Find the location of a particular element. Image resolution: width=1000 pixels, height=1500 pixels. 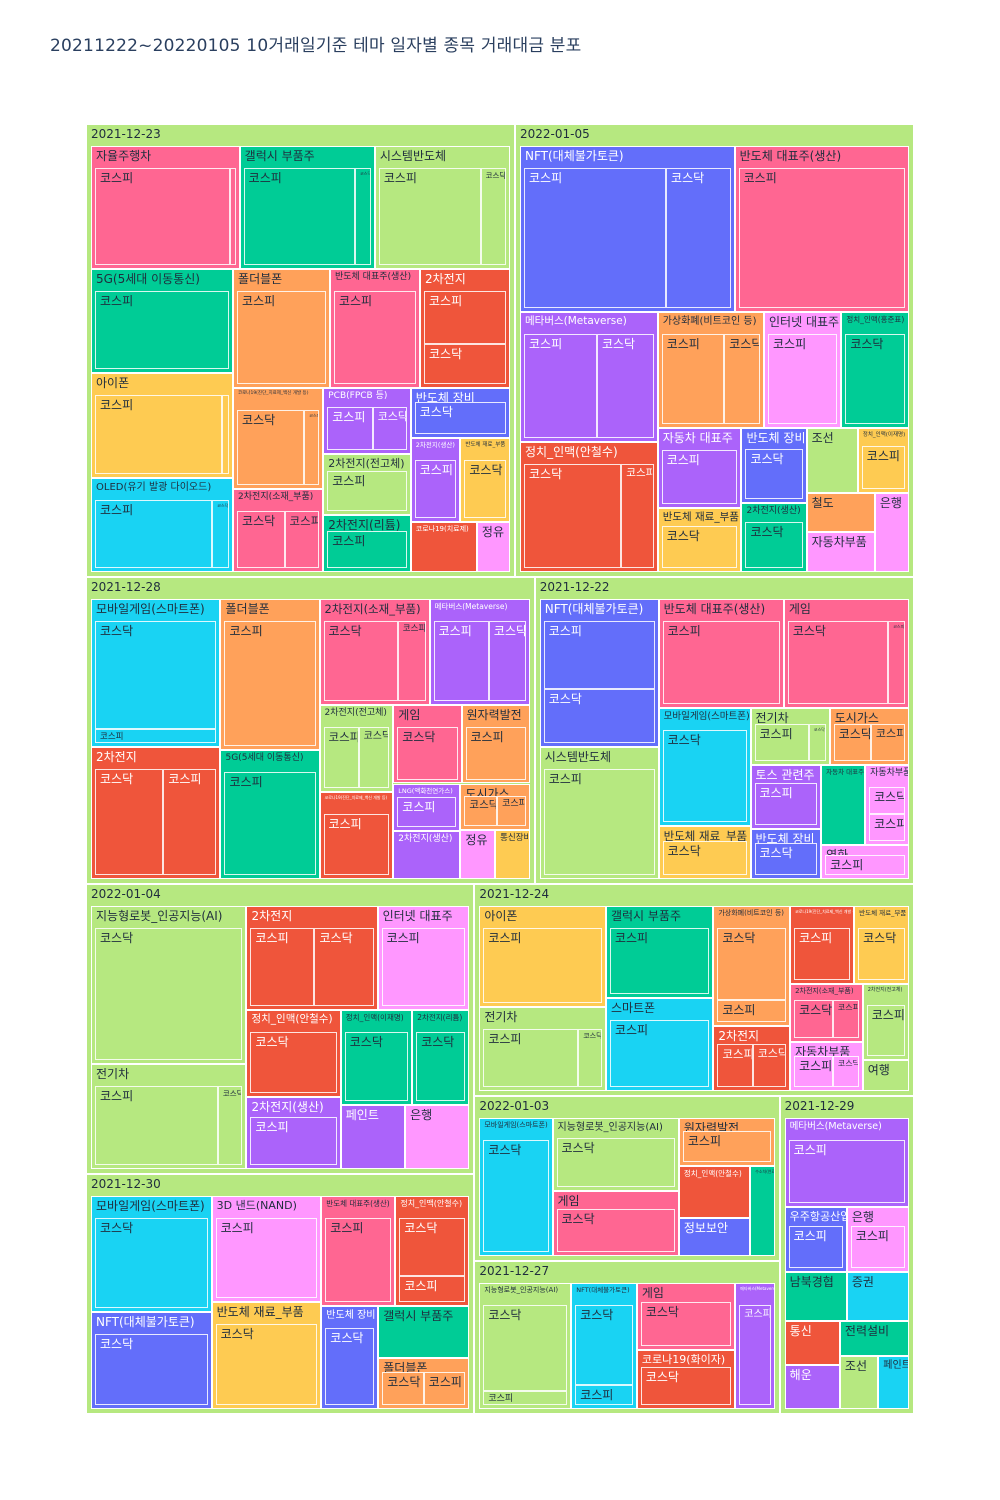

theme-수소차-연료전지-부품-충전소-등: 수소차(연료전지/부품/충전소 등) is located at coordinates (762, 1211).